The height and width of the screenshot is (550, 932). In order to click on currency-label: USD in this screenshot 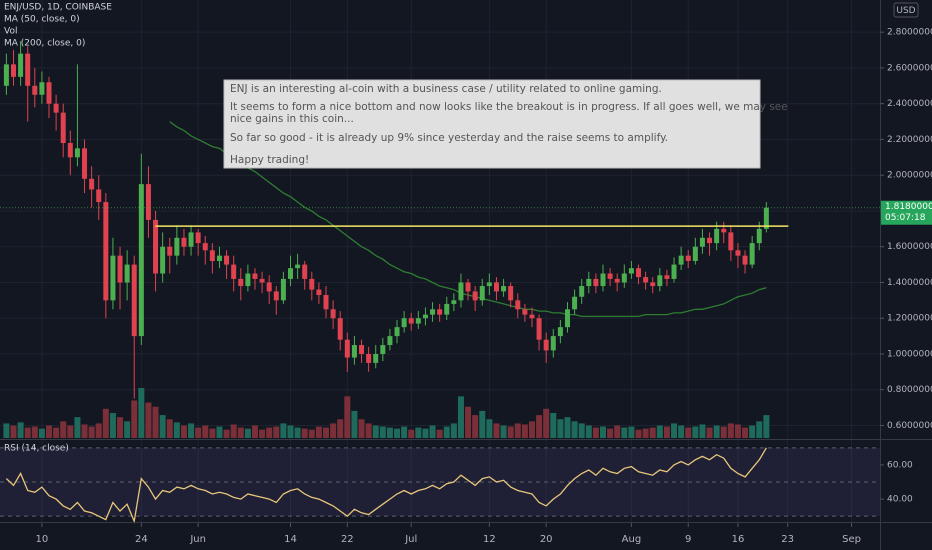, I will do `click(905, 11)`.